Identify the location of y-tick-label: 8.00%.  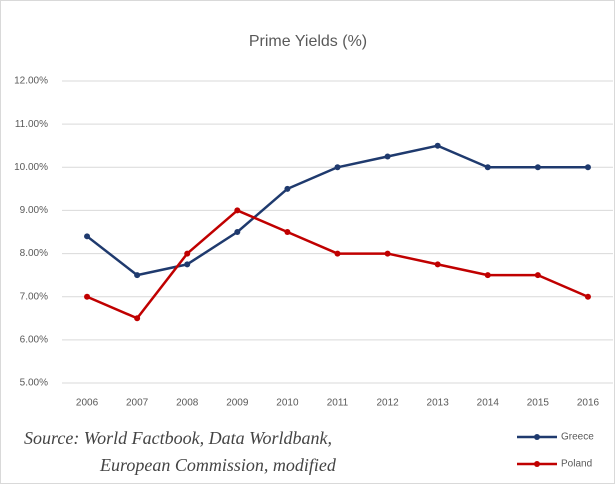
(34, 253).